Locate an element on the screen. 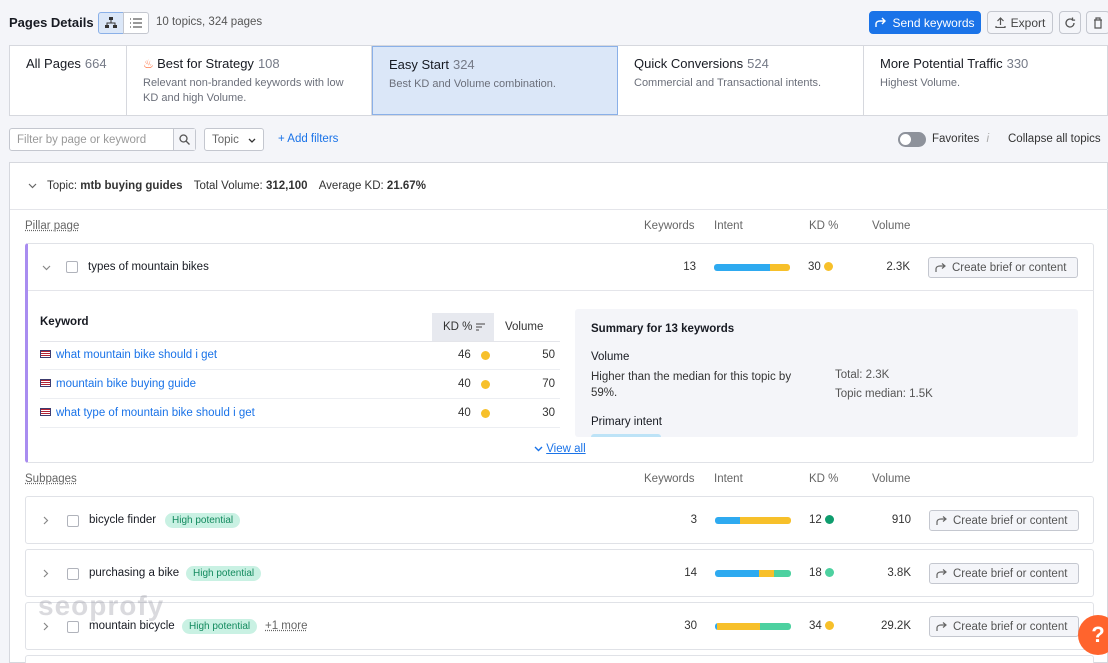  send-keywords-button: Send keywords is located at coordinates (925, 22).